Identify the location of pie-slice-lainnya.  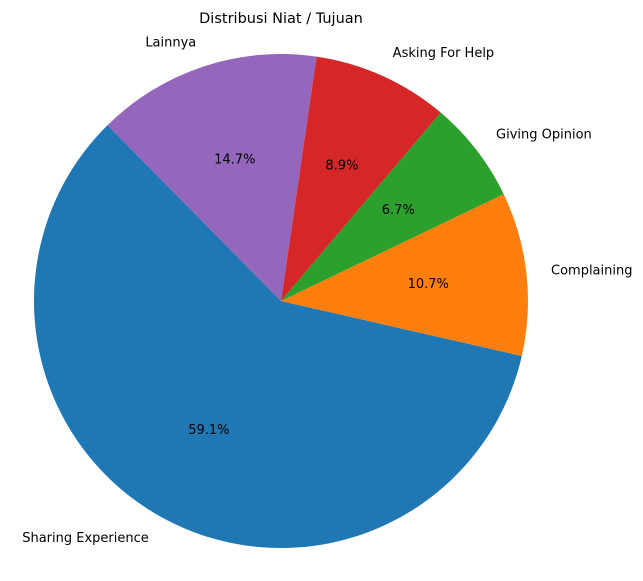
(212, 177).